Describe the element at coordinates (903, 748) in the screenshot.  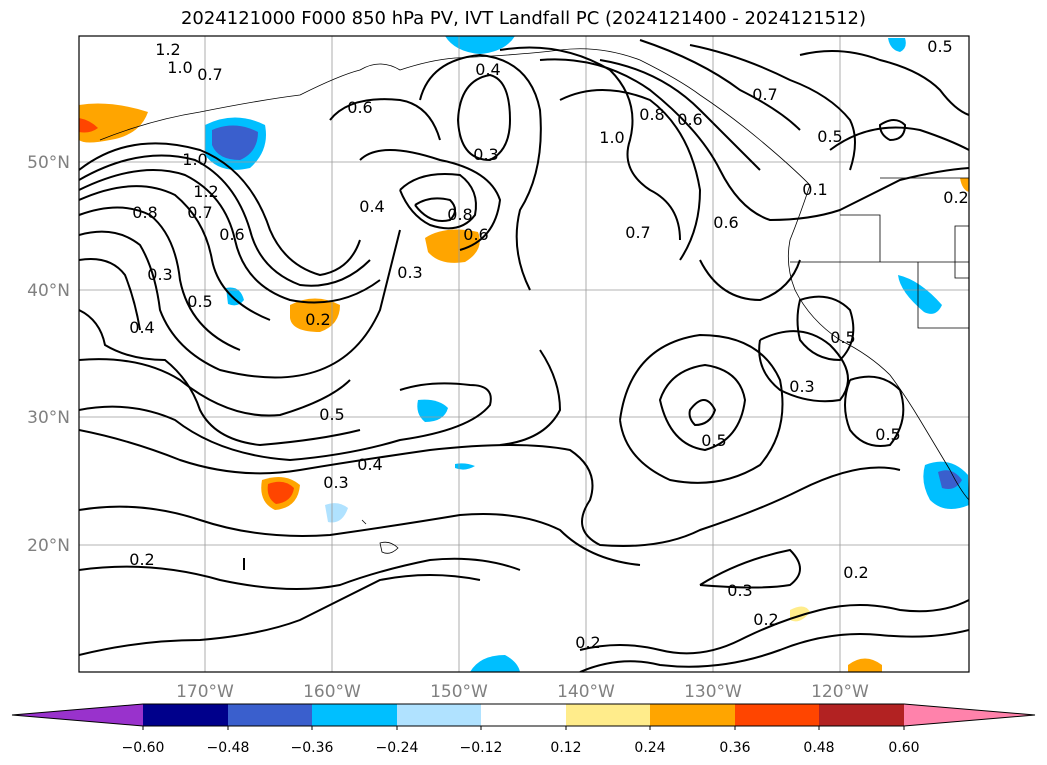
I see `colorbar-tick-label: 0.60` at that location.